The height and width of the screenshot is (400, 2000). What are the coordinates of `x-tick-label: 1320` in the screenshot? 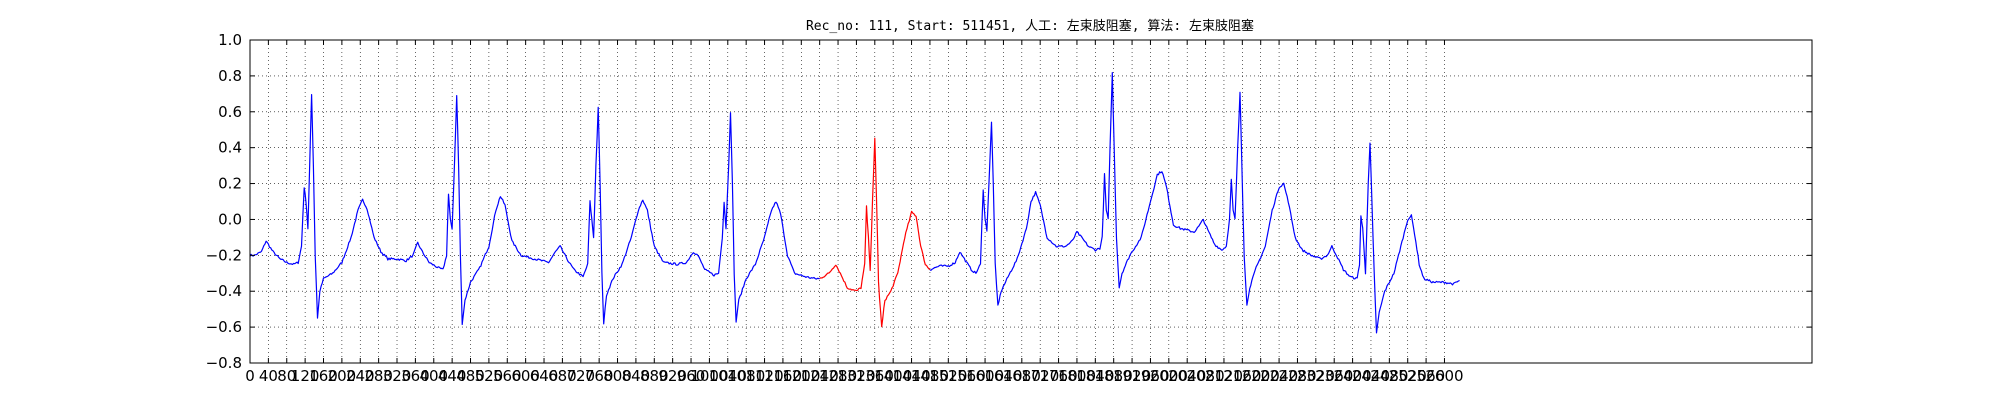 It's located at (856, 376).